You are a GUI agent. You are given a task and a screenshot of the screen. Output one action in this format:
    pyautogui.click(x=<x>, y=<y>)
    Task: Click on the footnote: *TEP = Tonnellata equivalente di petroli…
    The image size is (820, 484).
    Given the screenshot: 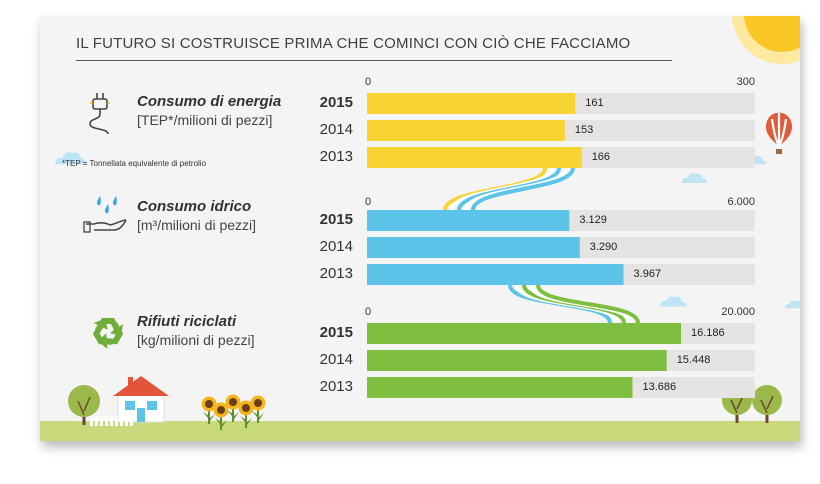 What is the action you would take?
    pyautogui.click(x=134, y=163)
    